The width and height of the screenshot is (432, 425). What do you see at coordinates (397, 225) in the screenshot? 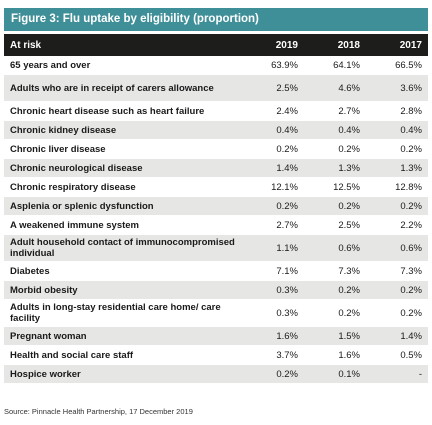
I see `value-2017: 2.2%` at bounding box center [397, 225].